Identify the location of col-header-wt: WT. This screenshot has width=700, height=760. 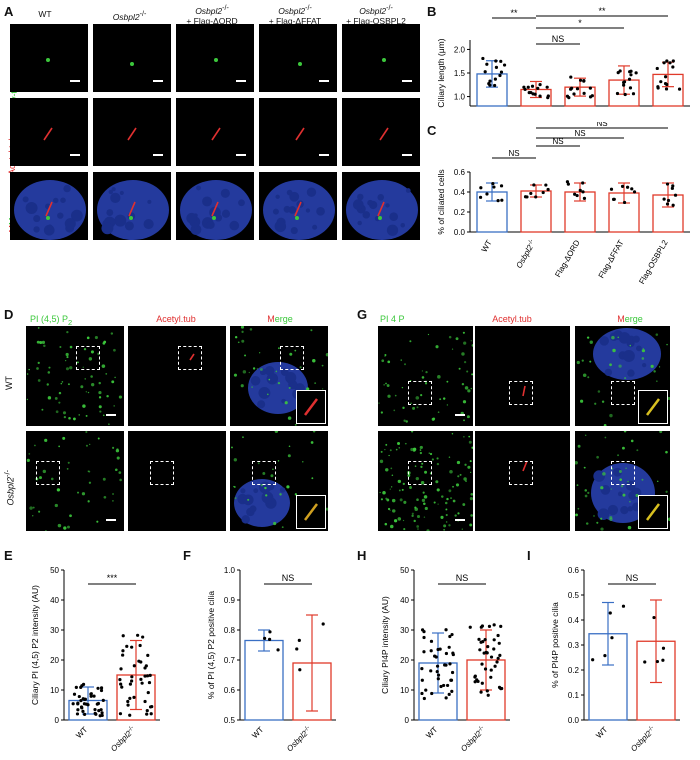
(45, 14).